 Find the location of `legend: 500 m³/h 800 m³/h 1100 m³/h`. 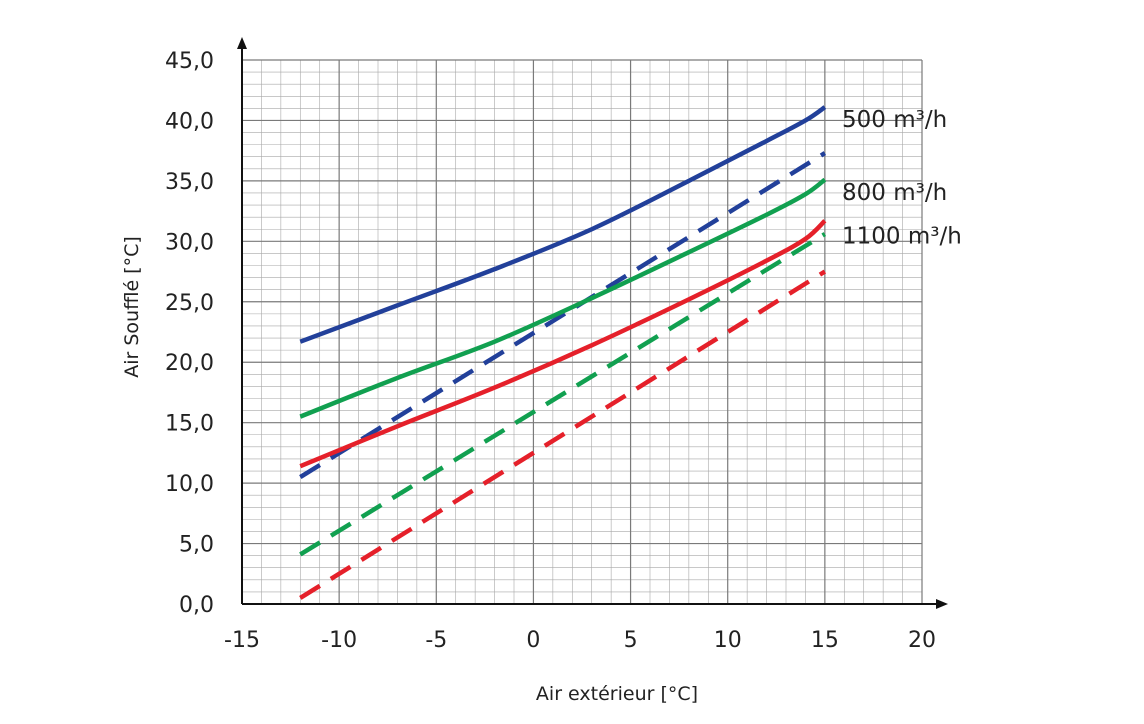

legend: 500 m³/h 800 m³/h 1100 m³/h is located at coordinates (902, 178).